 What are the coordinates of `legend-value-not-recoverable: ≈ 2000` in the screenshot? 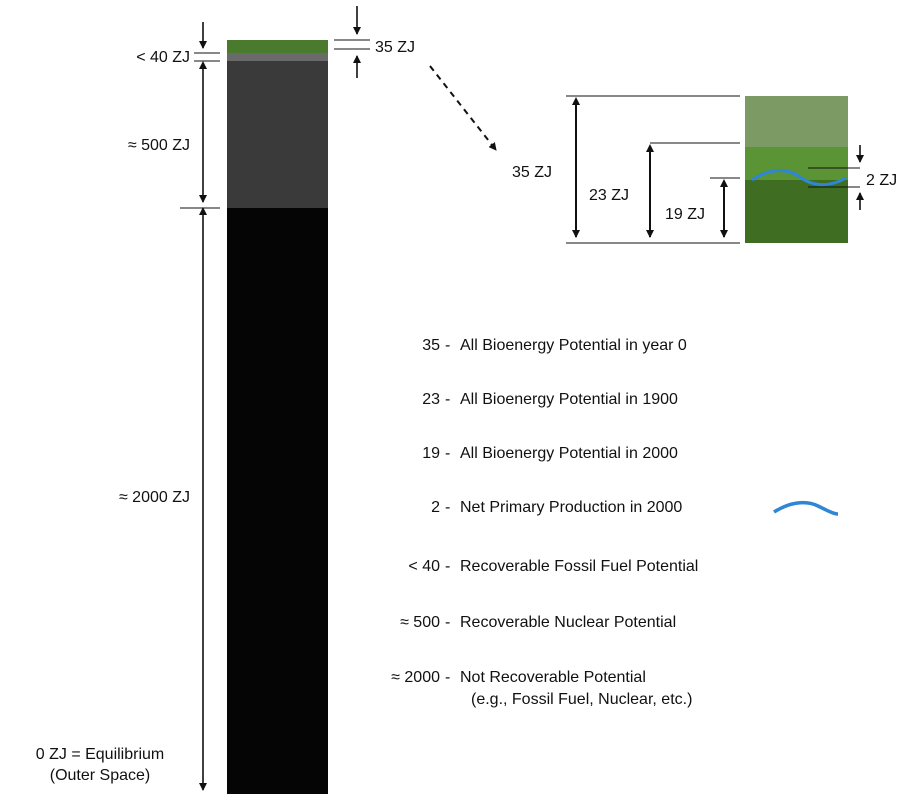 It's located at (415, 677).